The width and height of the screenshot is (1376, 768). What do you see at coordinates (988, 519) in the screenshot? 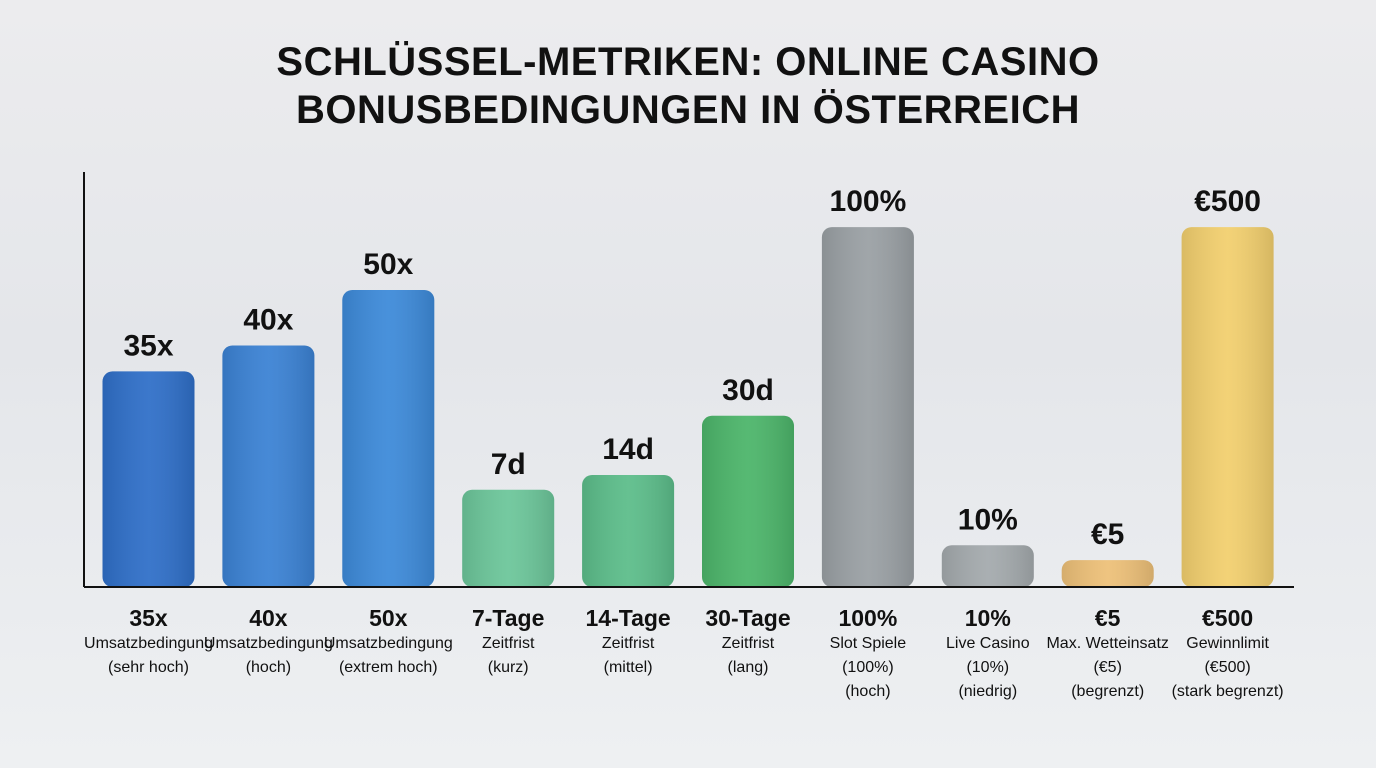
I see `data-label-7: 10%` at bounding box center [988, 519].